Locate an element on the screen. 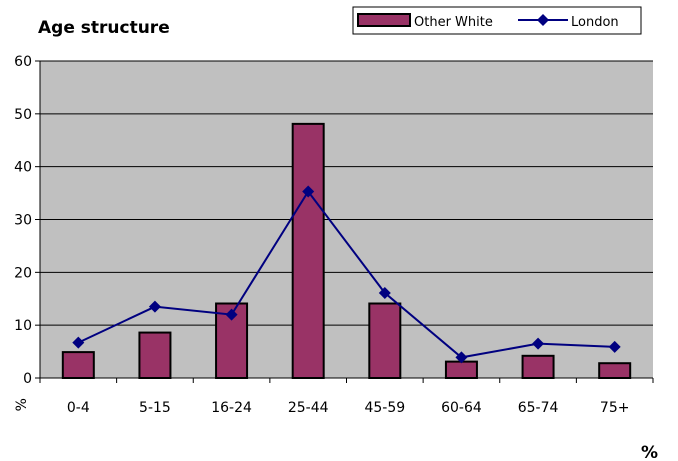 Image resolution: width=678 pixels, height=461 pixels. x-axis-ticks: 0-4 5-15 16-24 25-44 45-59 60-64 65-74 75+ is located at coordinates (346, 397).